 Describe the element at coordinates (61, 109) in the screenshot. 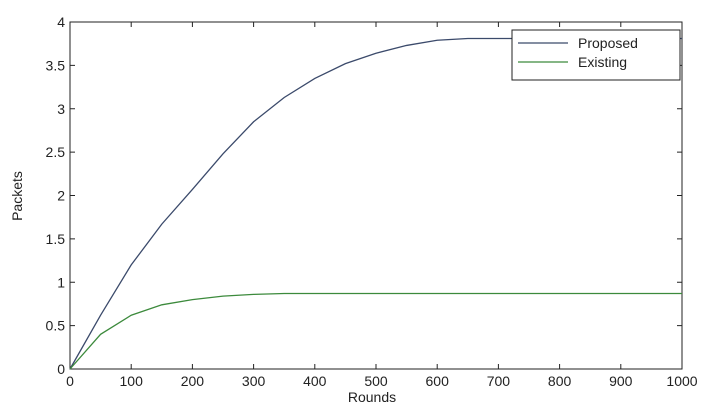

I see `y-tick-label: 3` at that location.